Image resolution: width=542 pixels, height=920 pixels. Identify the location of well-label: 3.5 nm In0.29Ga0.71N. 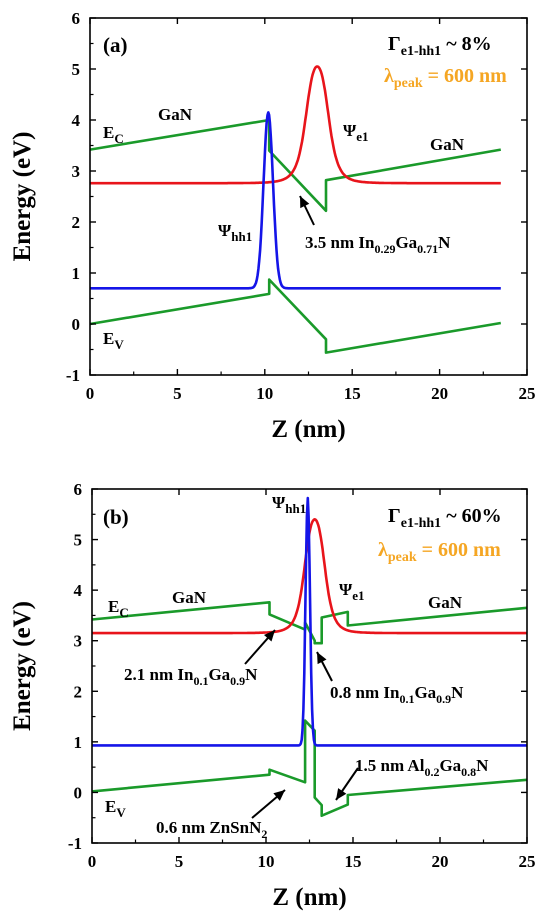
(378, 244).